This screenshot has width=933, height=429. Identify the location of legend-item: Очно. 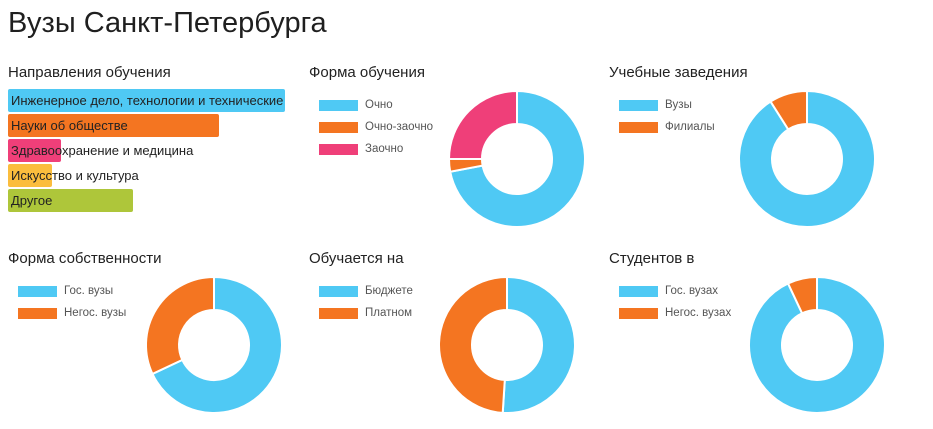
(376, 105).